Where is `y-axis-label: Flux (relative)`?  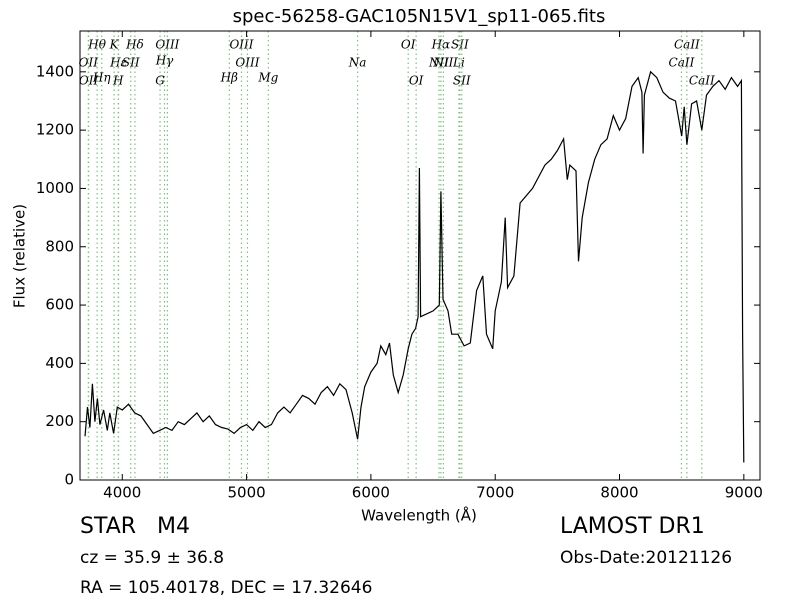
y-axis-label: Flux (relative) is located at coordinates (20, 256).